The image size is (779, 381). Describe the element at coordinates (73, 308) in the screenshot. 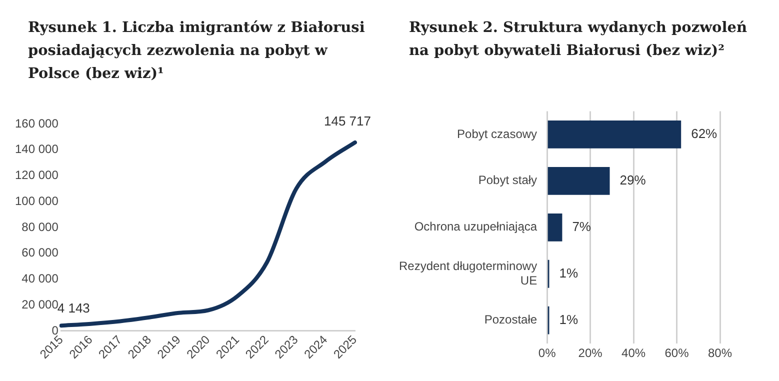

I see `data-label: 4 143` at that location.